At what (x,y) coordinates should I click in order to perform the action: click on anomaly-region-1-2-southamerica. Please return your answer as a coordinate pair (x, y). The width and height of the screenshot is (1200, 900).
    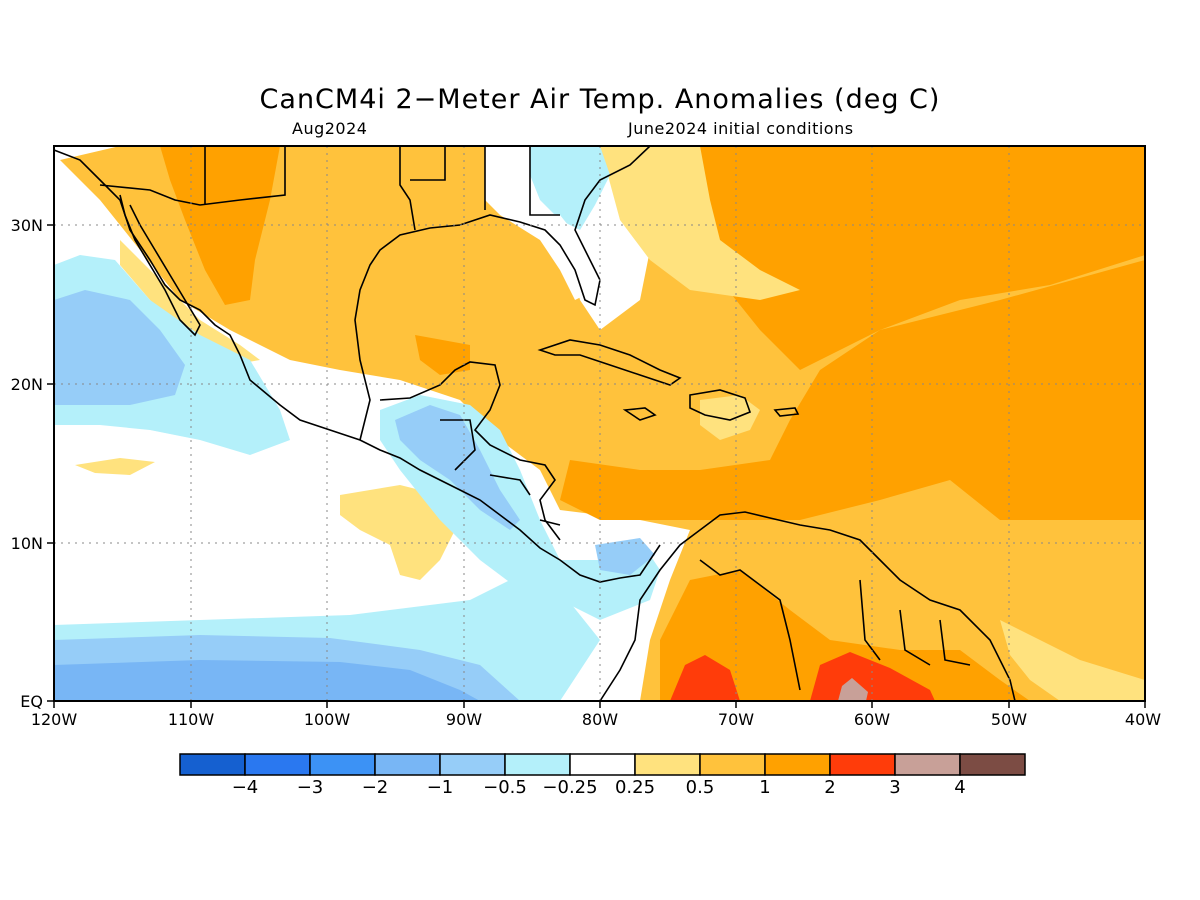
    Looking at the image, I should click on (845, 635).